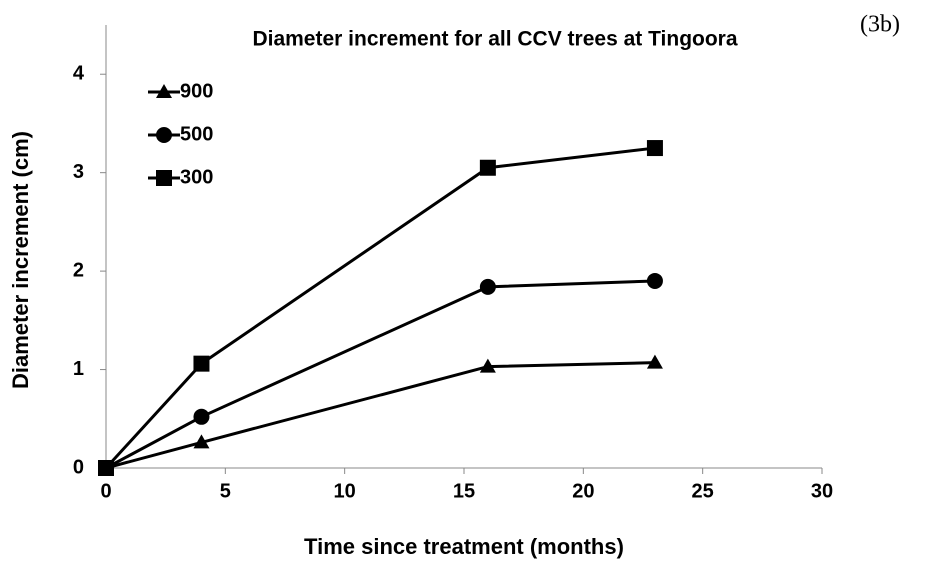  What do you see at coordinates (78, 467) in the screenshot?
I see `y-tick-label: 0` at bounding box center [78, 467].